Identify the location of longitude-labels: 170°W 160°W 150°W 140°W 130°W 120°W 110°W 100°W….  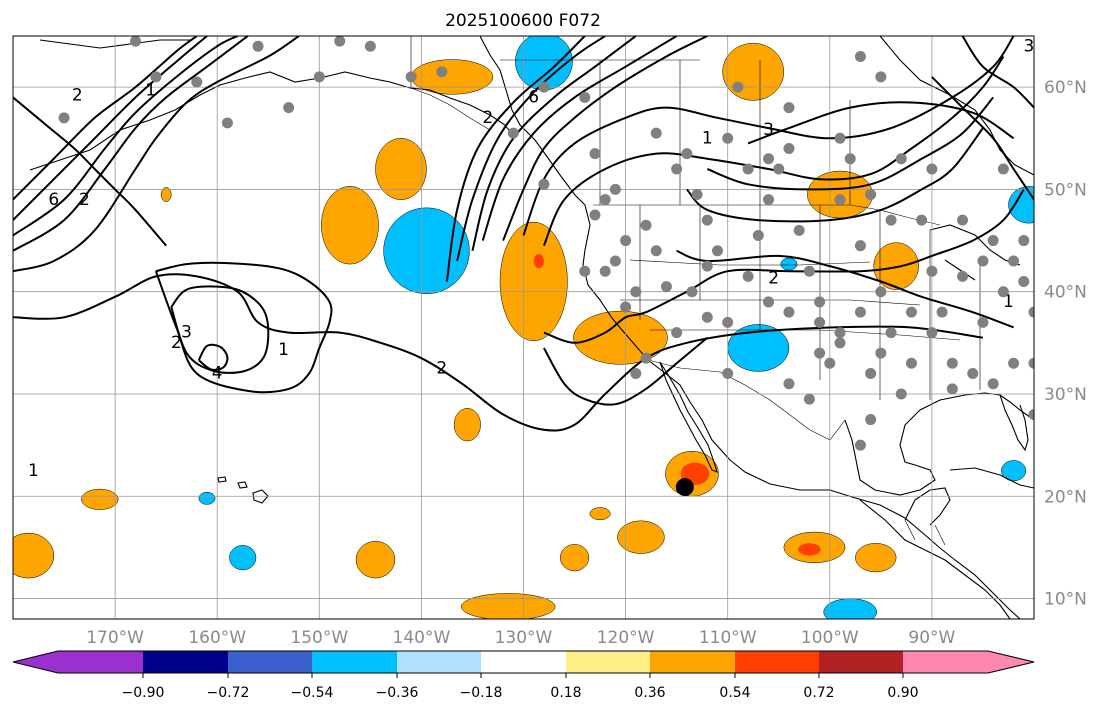
(520, 638).